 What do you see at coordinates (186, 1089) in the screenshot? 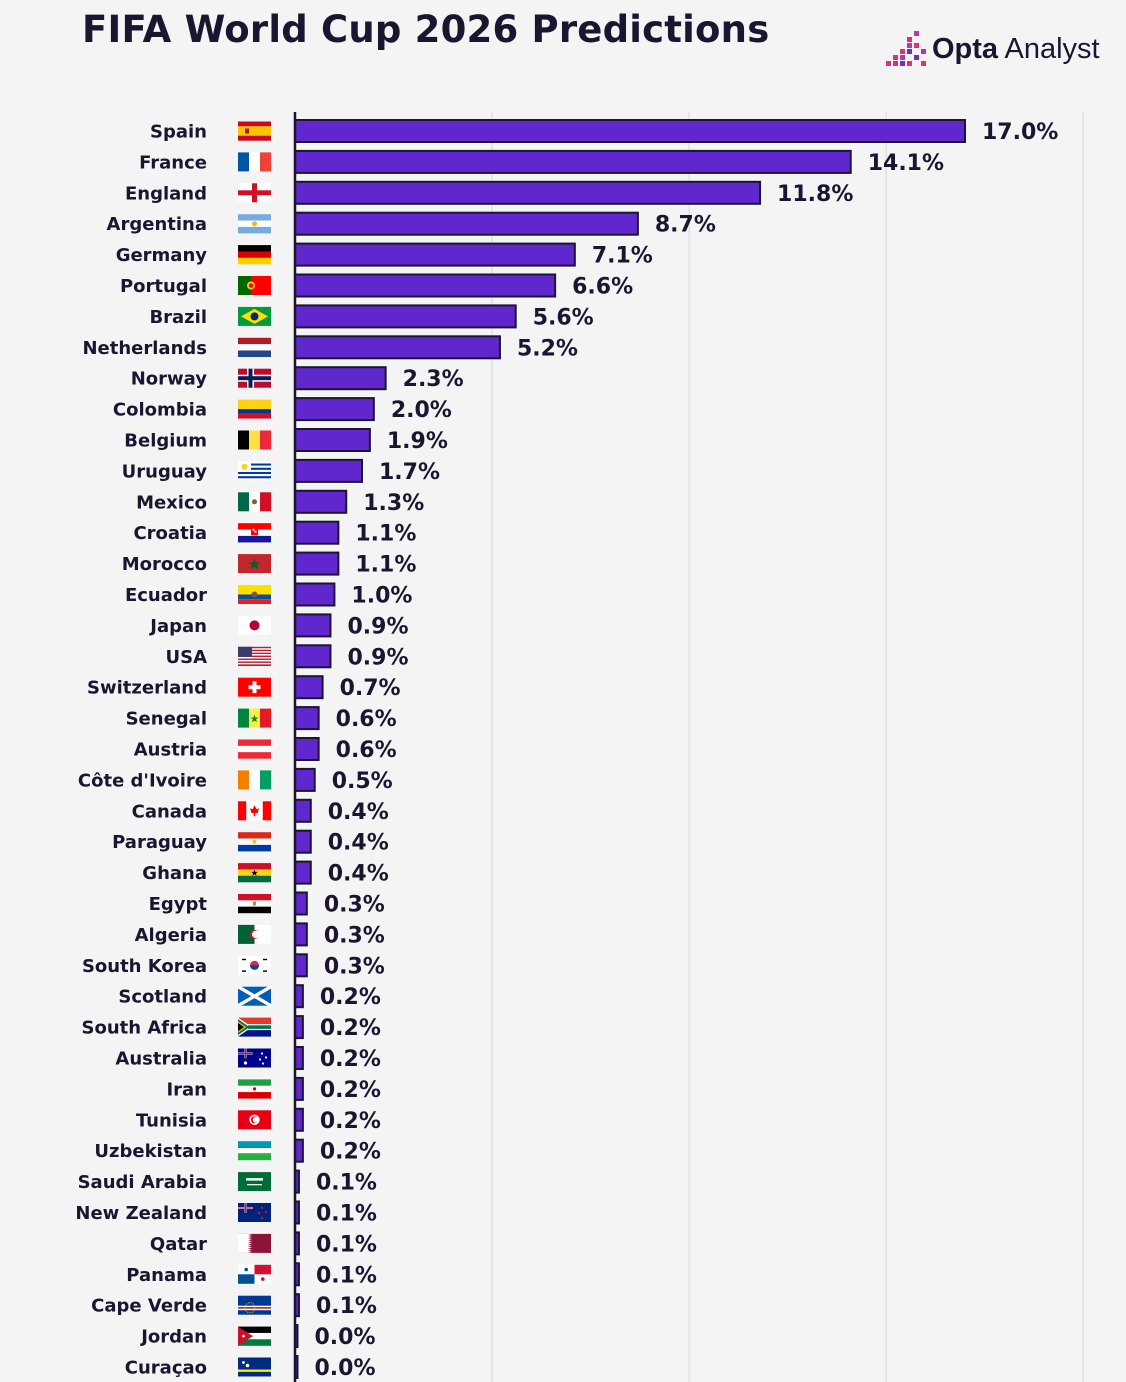
I see `country-label: Iran` at bounding box center [186, 1089].